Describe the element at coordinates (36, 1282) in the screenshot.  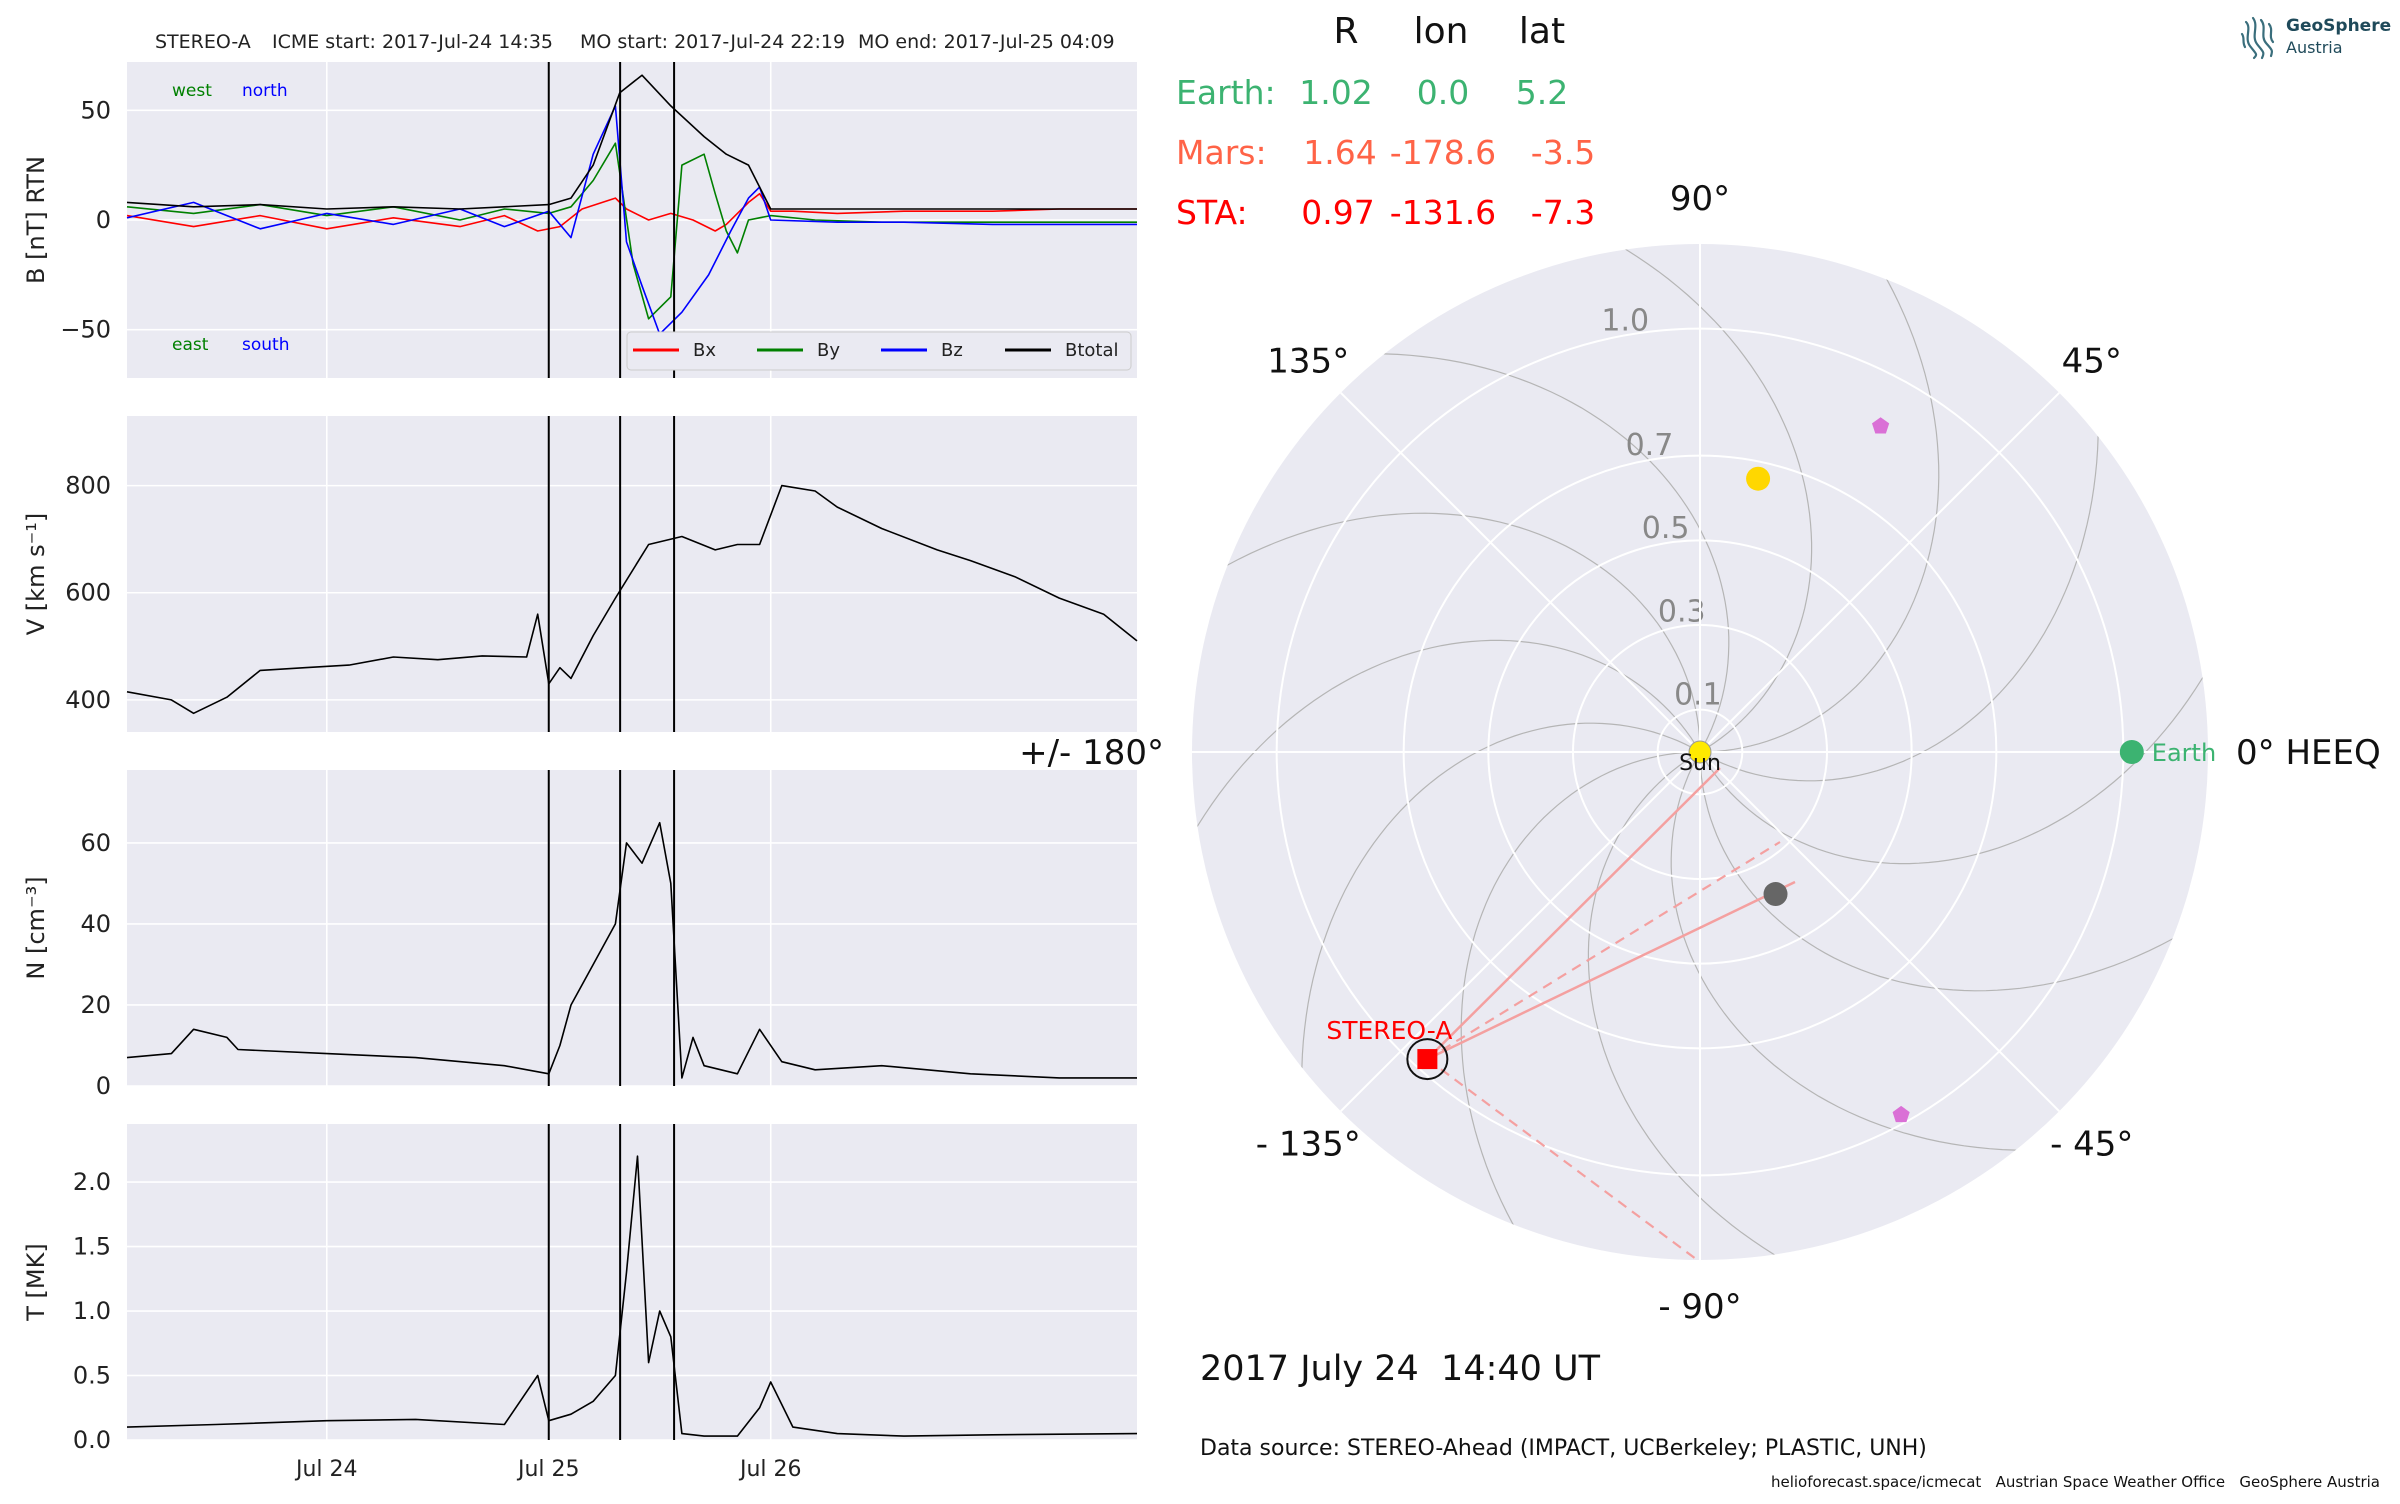
I see `y-axis-label: T [MK]` at that location.